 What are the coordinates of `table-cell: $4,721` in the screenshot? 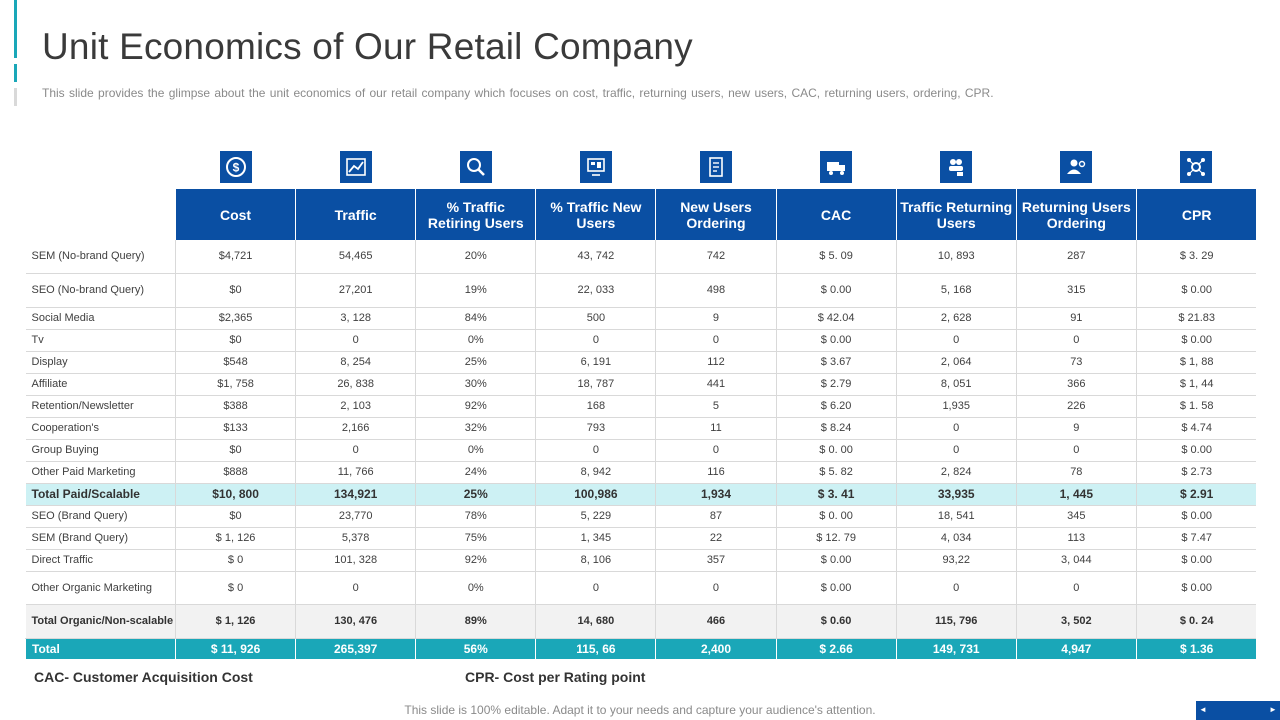 It's located at (235, 257).